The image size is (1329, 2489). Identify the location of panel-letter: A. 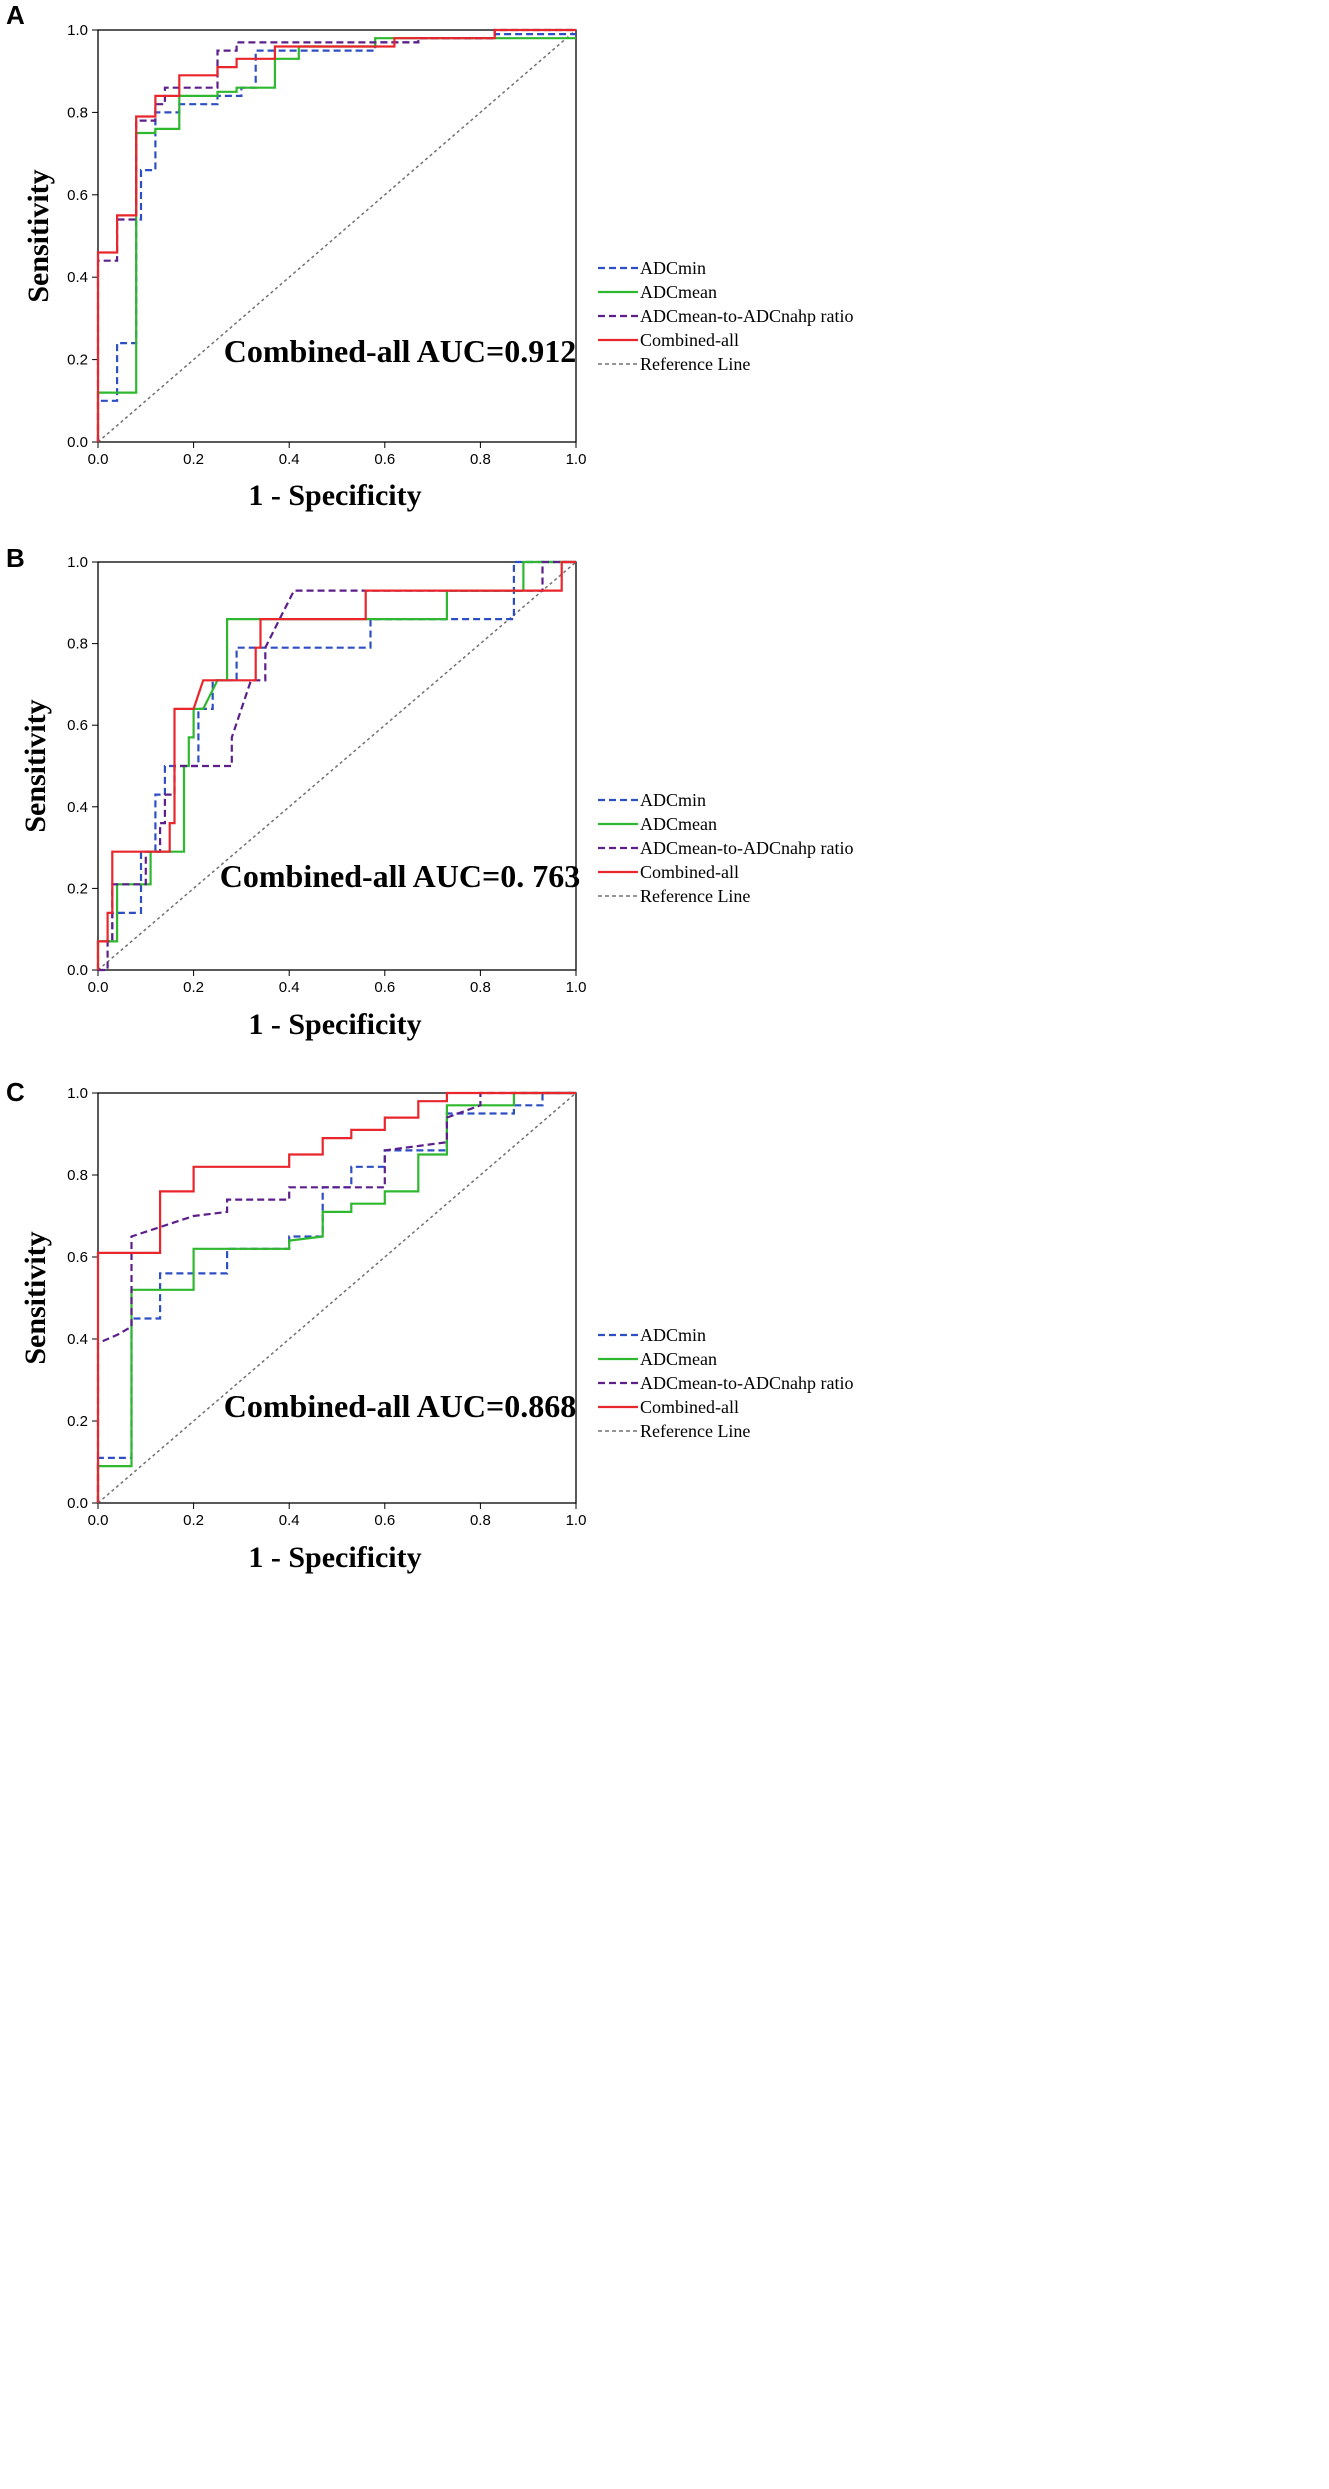
(15, 15).